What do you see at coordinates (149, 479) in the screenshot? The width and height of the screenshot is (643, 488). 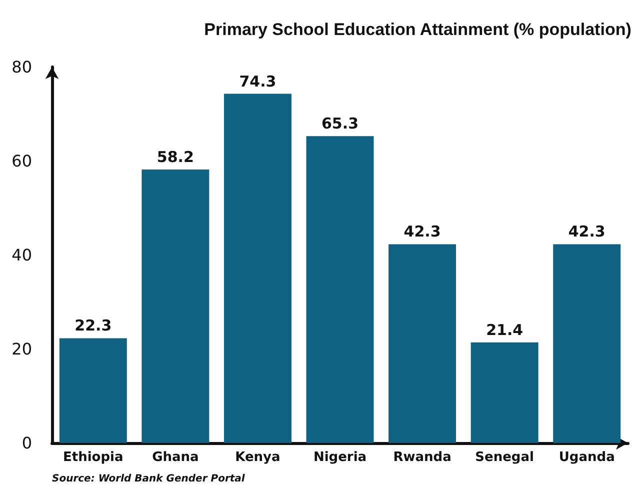 I see `source-note: Source: World Bank Gender Portal` at bounding box center [149, 479].